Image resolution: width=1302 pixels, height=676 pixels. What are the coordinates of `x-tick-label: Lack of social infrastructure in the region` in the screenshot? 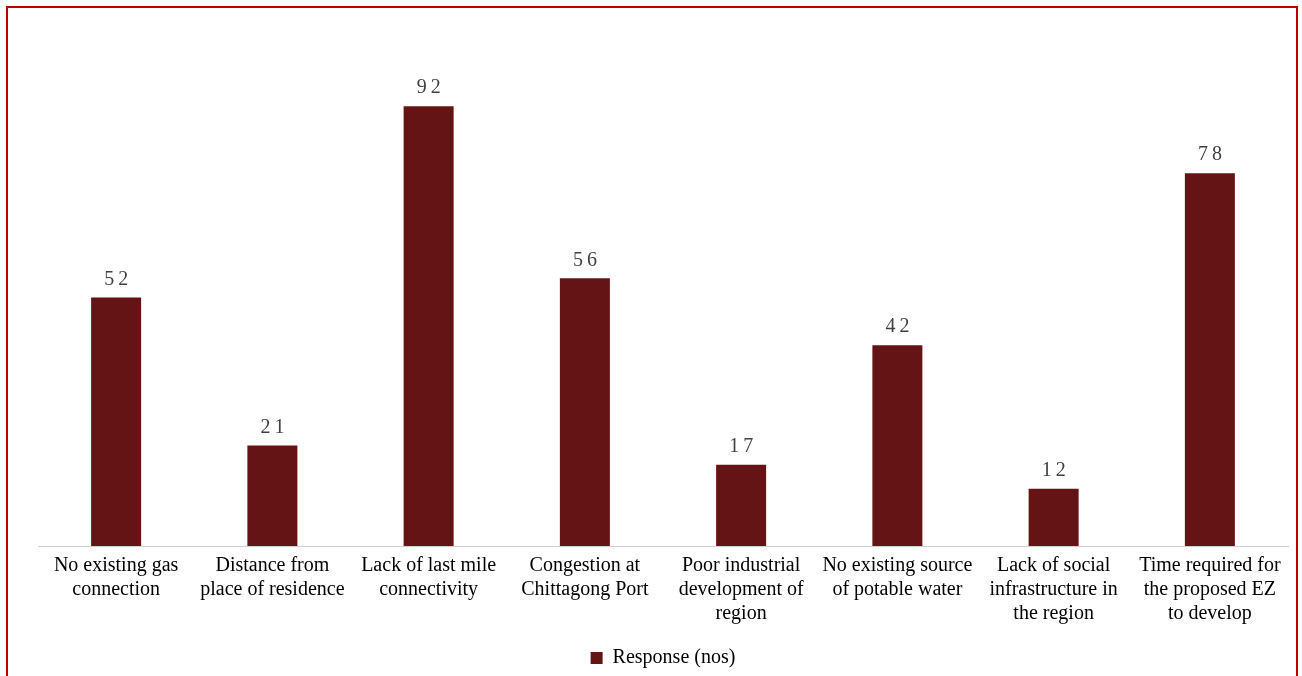 It's located at (1053, 589).